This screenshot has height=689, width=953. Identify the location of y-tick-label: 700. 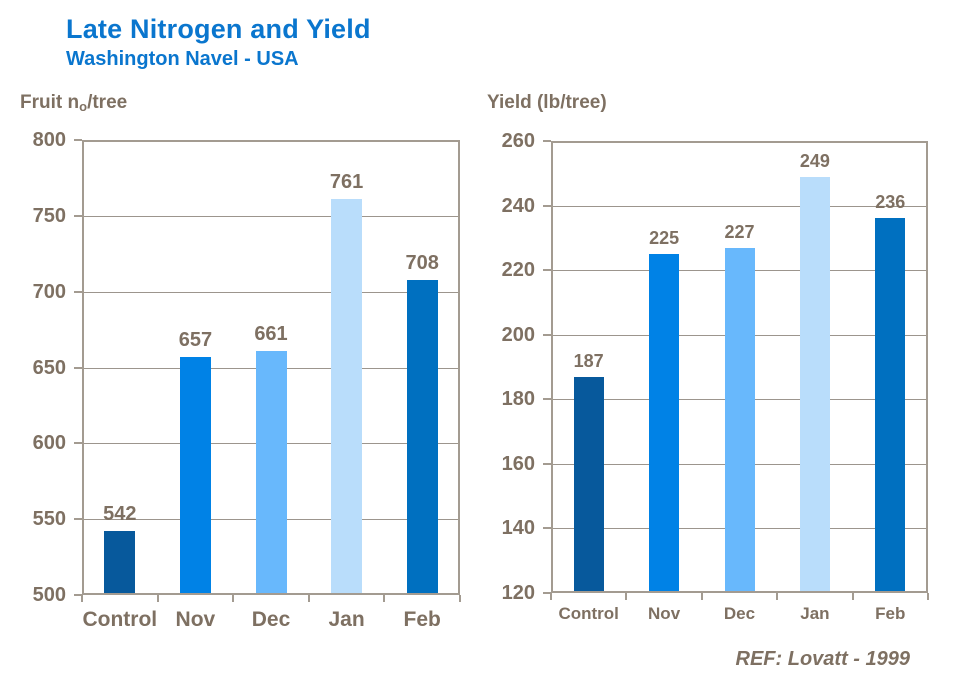
(49, 291).